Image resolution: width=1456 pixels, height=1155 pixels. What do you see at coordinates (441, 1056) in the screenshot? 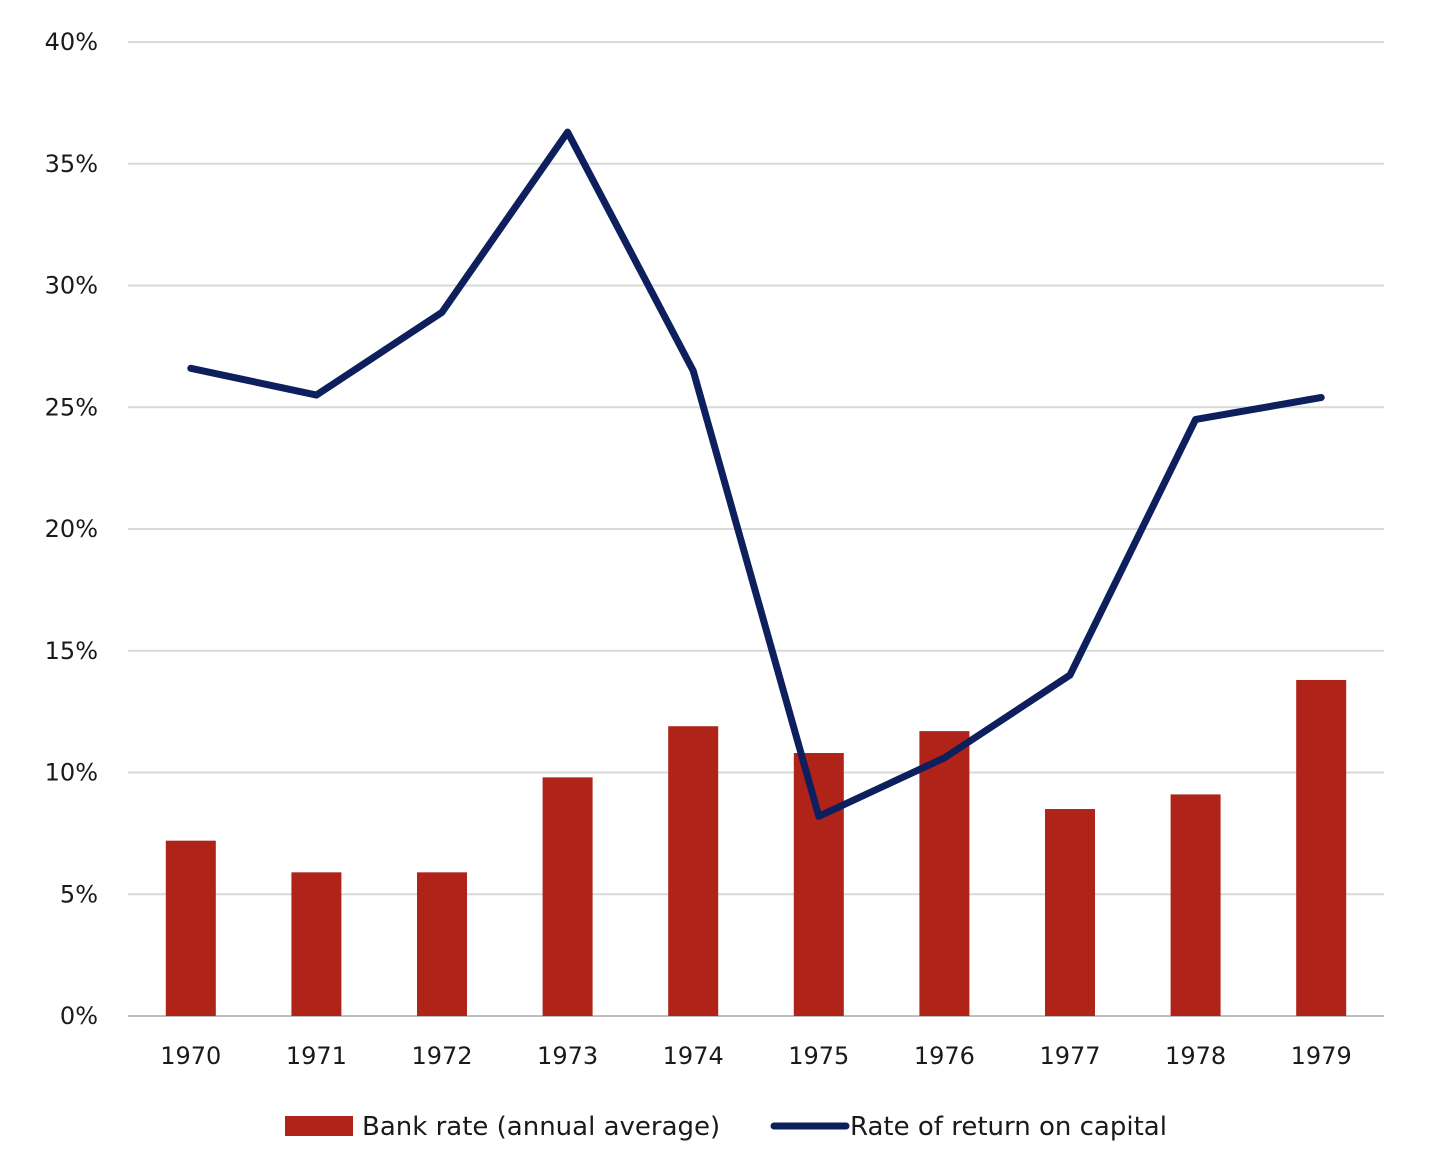
I see `x-tick-label: 1972` at bounding box center [441, 1056].